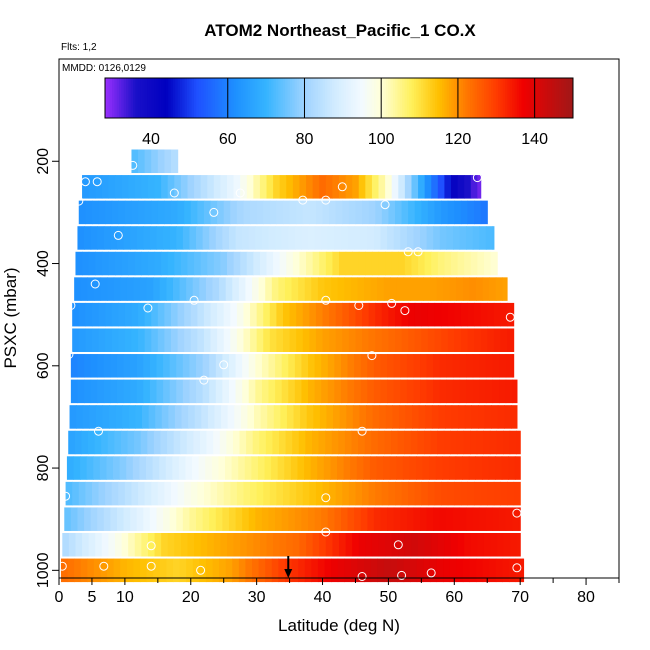 The image size is (650, 650). I want to click on x-tick-label: 5, so click(91, 597).